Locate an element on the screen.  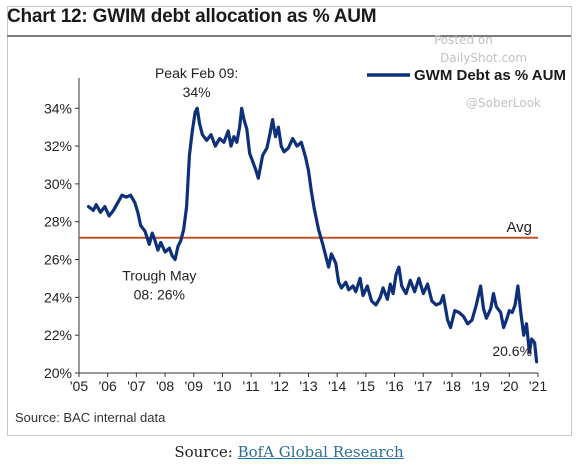
y-tick-label: 34% is located at coordinates (58, 108).